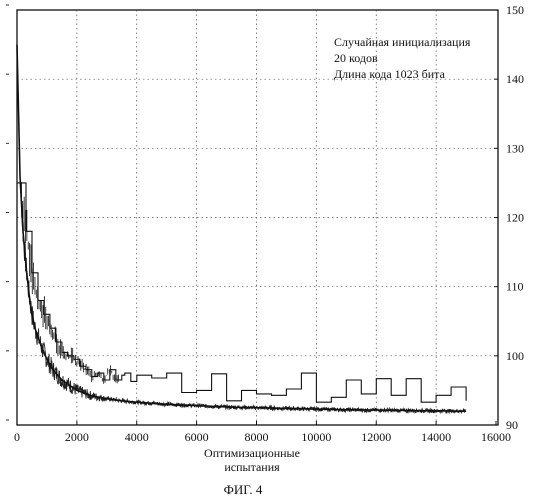 The image size is (535, 500). Describe the element at coordinates (515, 10) in the screenshot. I see `y-tick-label: 150` at that location.